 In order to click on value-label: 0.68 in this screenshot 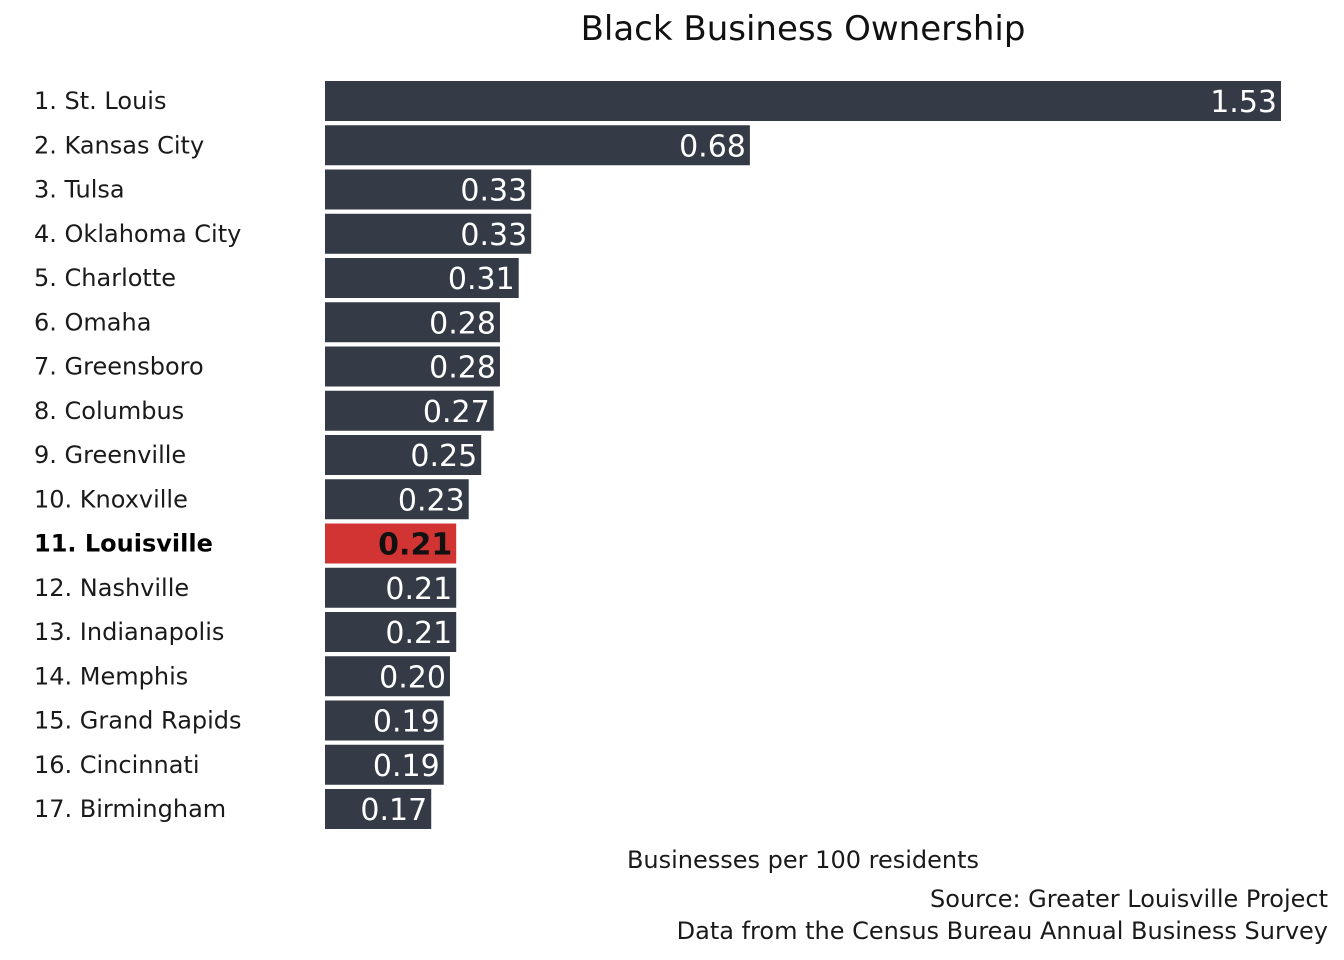, I will do `click(712, 146)`.